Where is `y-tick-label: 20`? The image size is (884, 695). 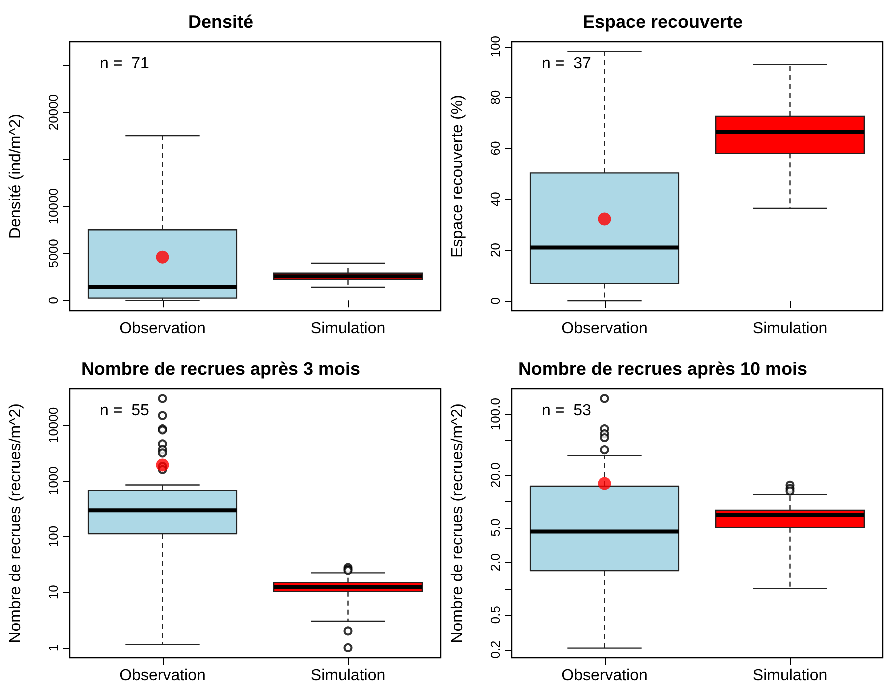
y-tick-label: 20 is located at coordinates (495, 250).